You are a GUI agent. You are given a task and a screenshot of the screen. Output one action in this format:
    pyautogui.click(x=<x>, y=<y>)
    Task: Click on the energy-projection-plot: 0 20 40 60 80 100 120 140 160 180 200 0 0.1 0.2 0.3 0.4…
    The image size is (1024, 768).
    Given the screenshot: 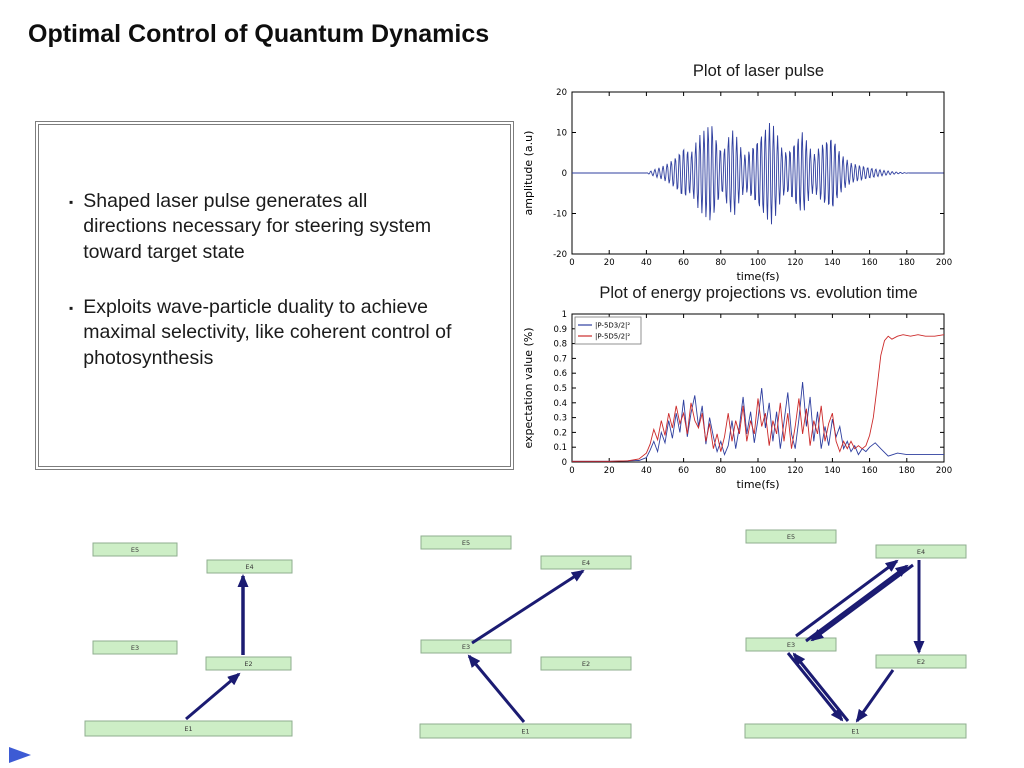 What is the action you would take?
    pyautogui.click(x=737, y=400)
    